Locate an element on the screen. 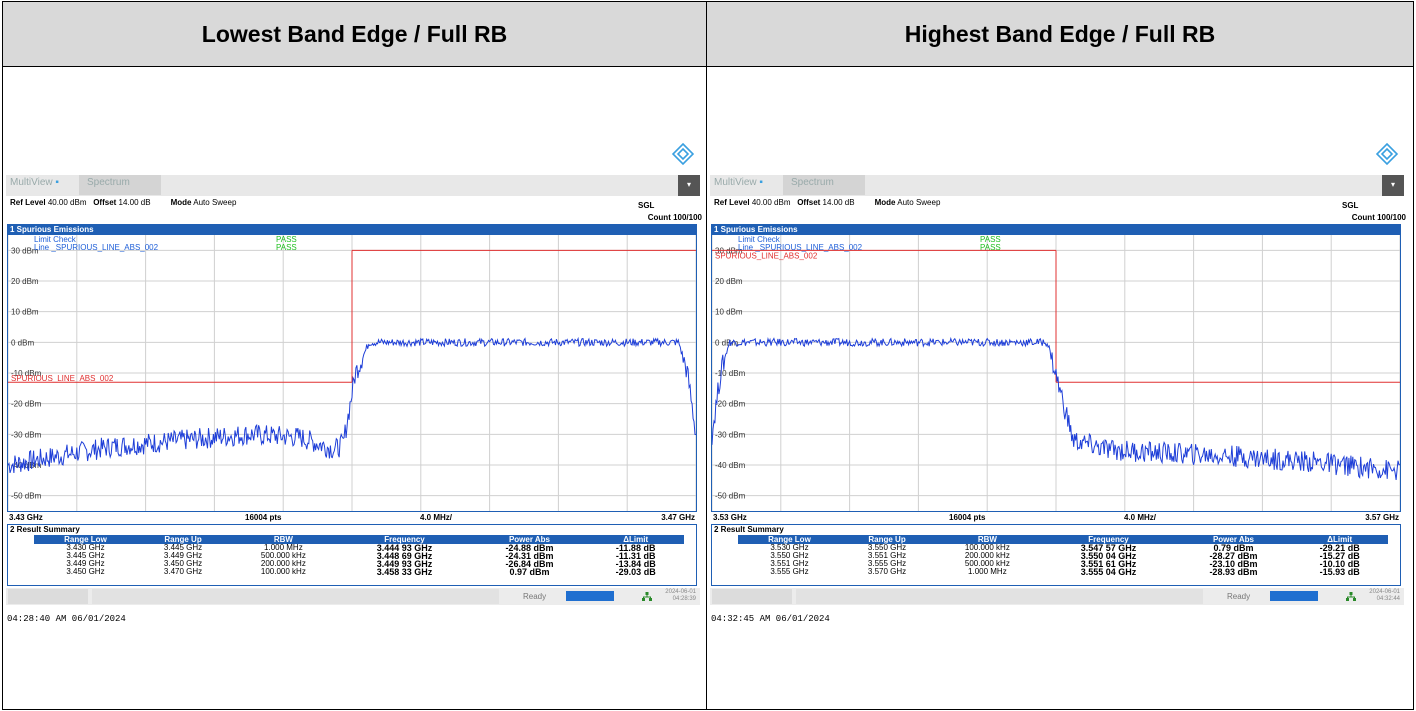  sgl-indicator: SGL is located at coordinates (1350, 205).